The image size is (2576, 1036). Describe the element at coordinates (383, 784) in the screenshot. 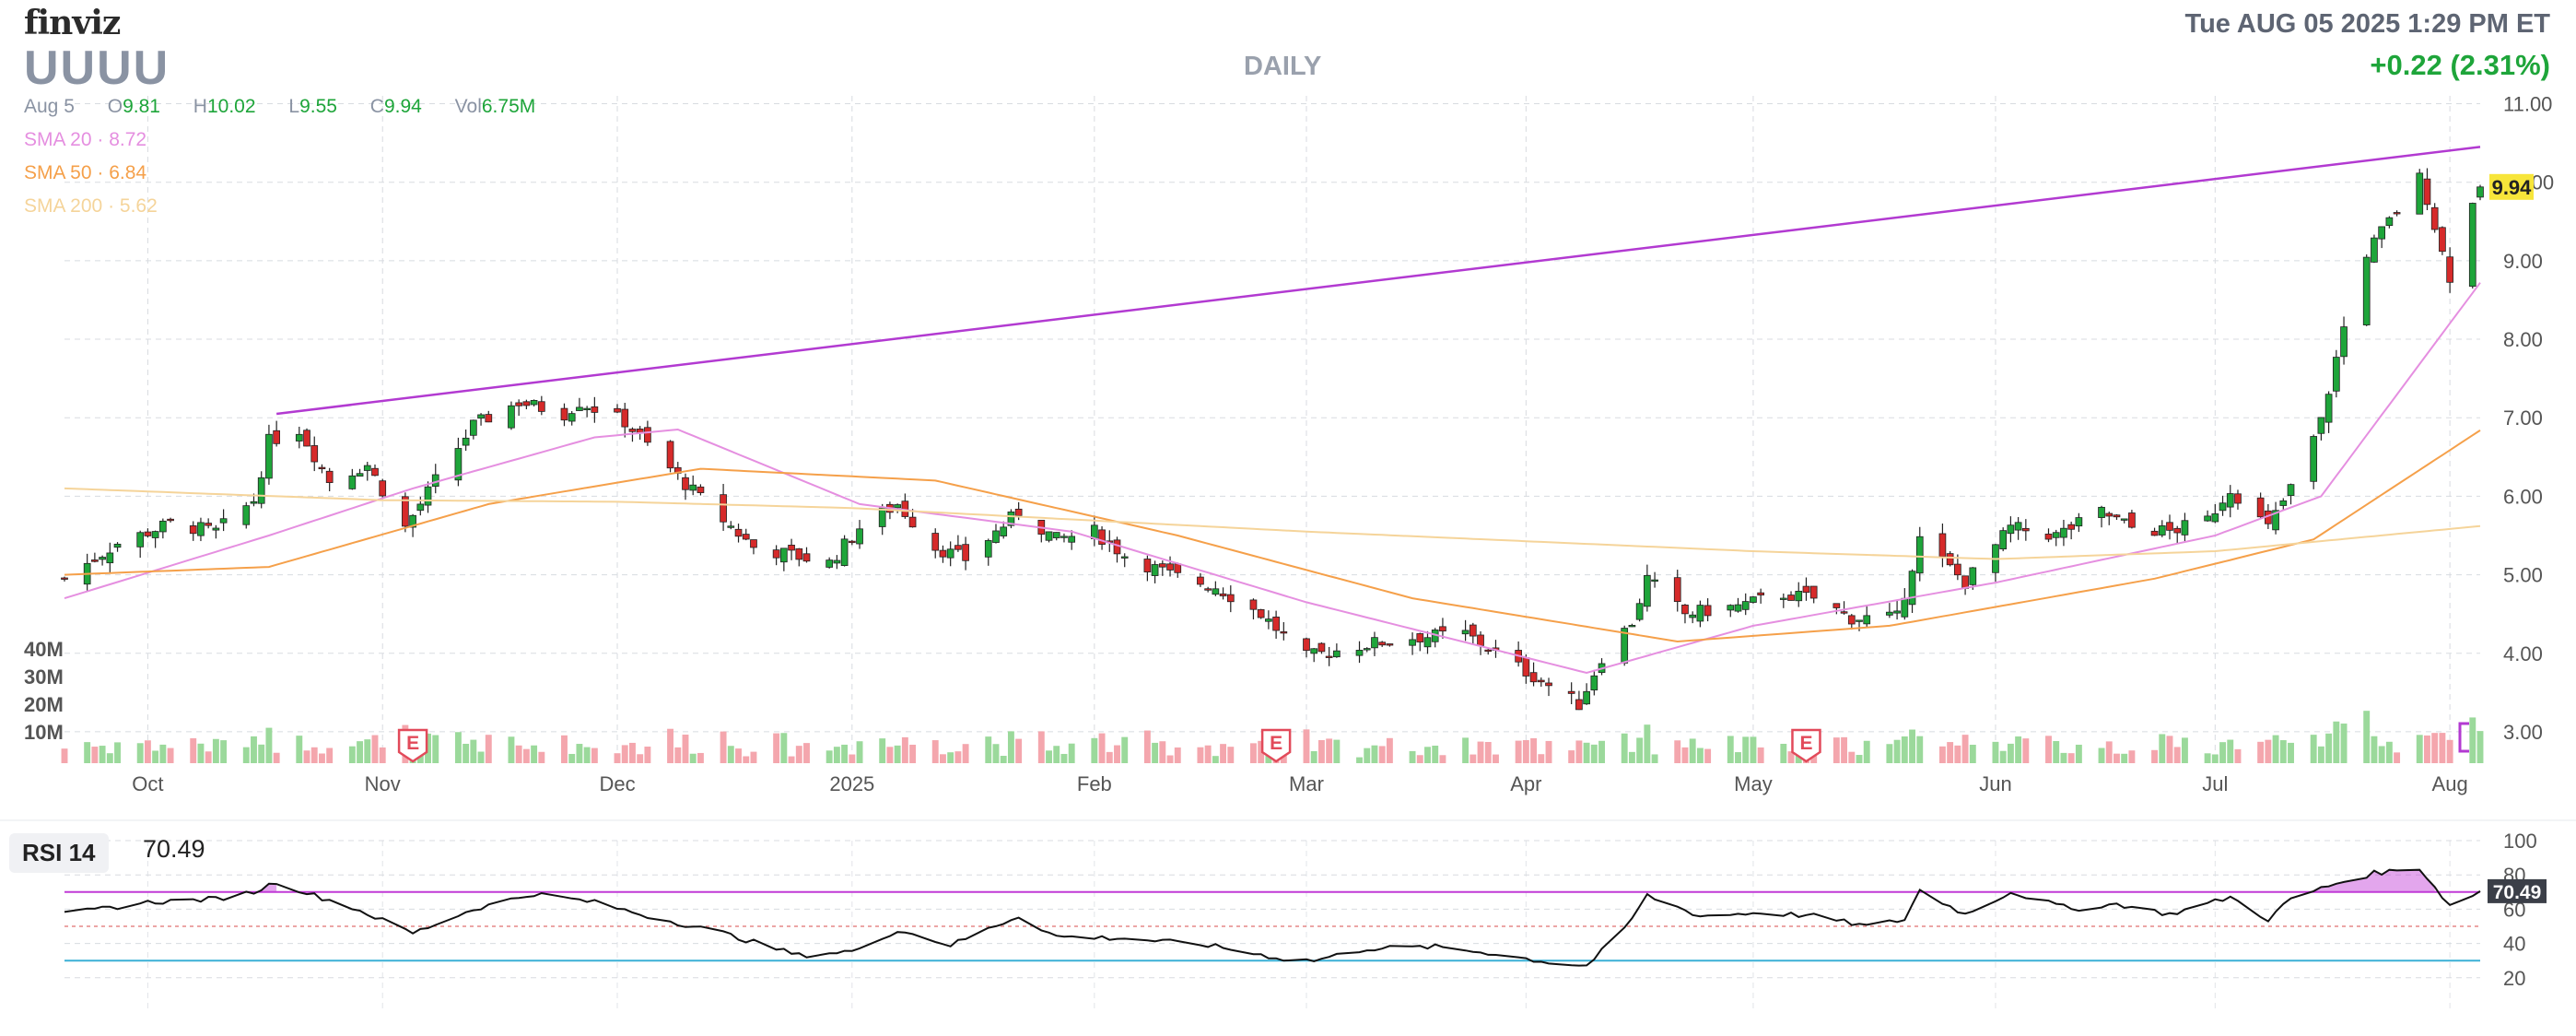

I see `month-tick-label: Nov` at that location.